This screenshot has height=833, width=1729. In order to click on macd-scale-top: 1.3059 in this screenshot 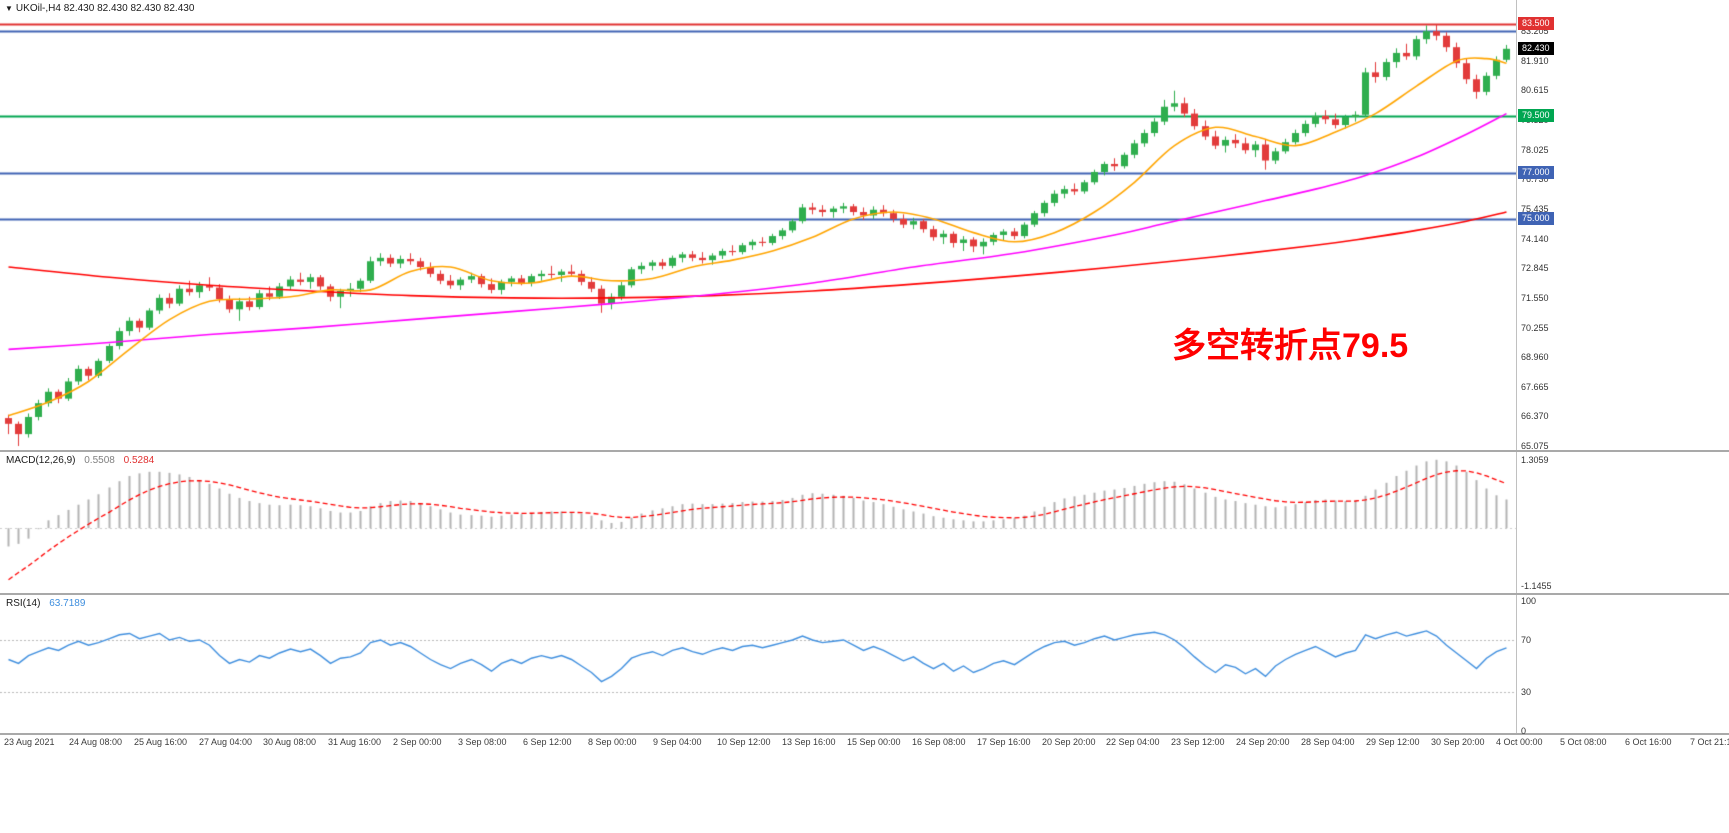, I will do `click(1535, 460)`.